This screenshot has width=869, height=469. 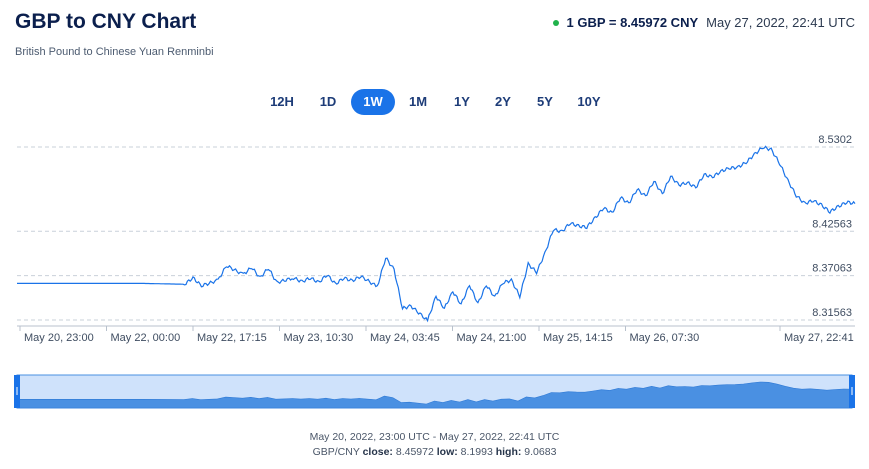 What do you see at coordinates (578, 338) in the screenshot?
I see `x-tick-label: May 25, 14:15` at bounding box center [578, 338].